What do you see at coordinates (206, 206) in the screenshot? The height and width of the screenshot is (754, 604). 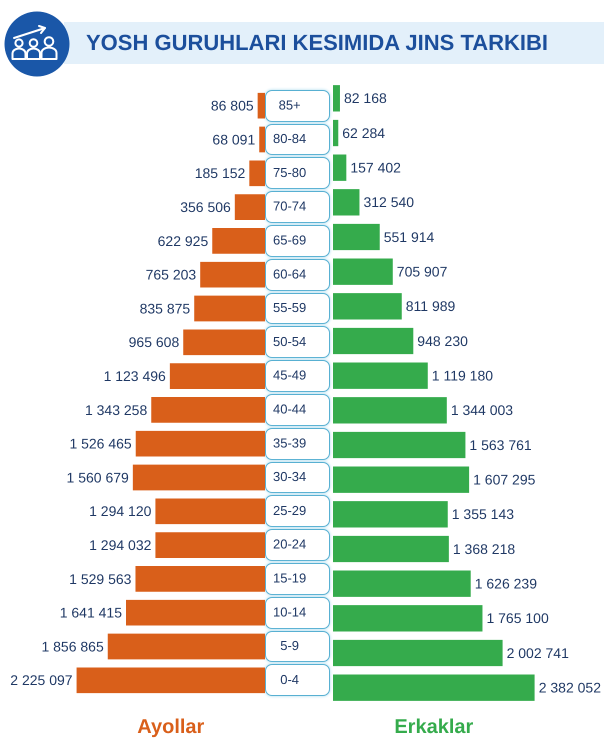 I see `data-label: 356 506` at bounding box center [206, 206].